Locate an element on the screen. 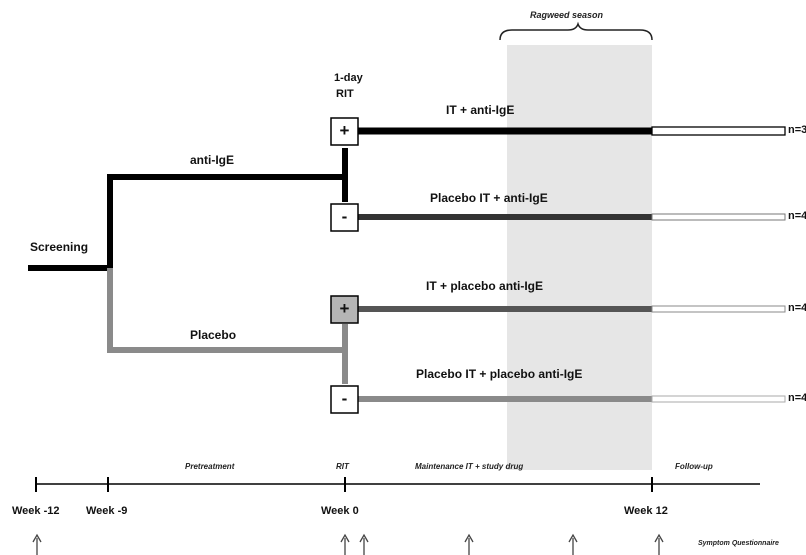  arm-3-label: IT + placebo anti-IgE is located at coordinates (485, 286).